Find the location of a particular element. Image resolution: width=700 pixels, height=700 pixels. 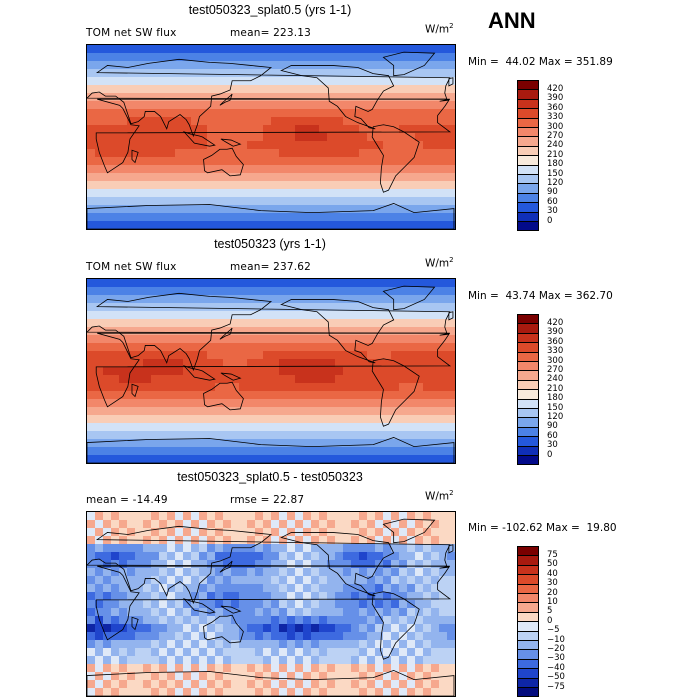

colorbar-tick-label: 300 is located at coordinates (555, 126).